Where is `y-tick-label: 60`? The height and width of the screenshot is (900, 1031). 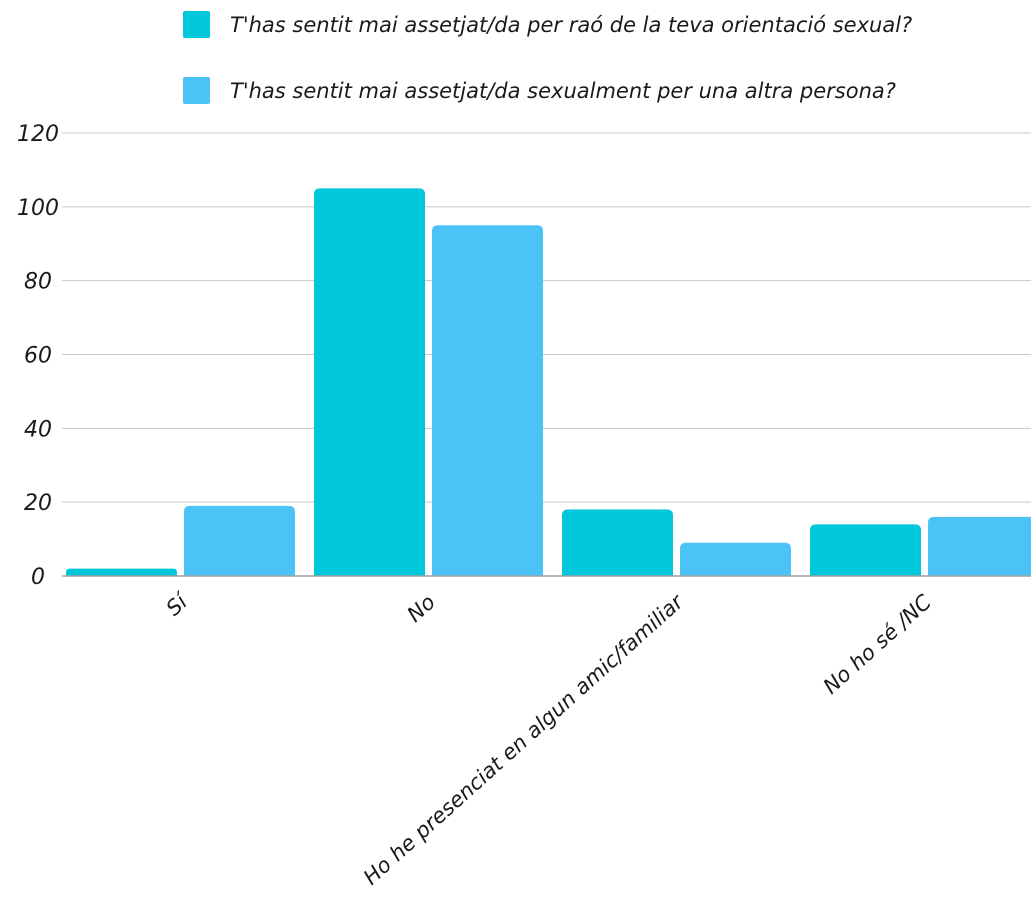
y-tick-label: 60 is located at coordinates (38, 356).